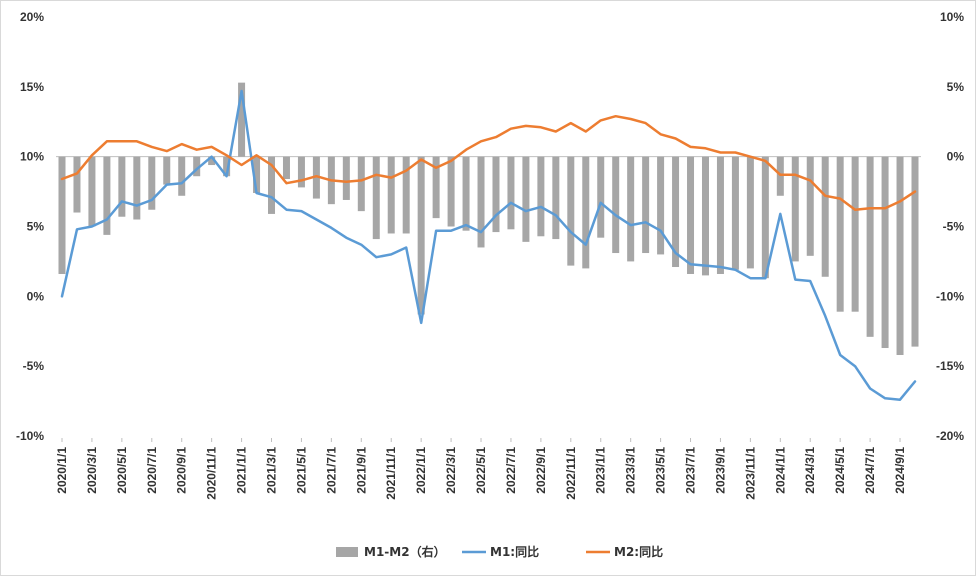 The image size is (976, 576). Describe the element at coordinates (810, 470) in the screenshot. I see `x-tick-label: 2024/3/1` at that location.